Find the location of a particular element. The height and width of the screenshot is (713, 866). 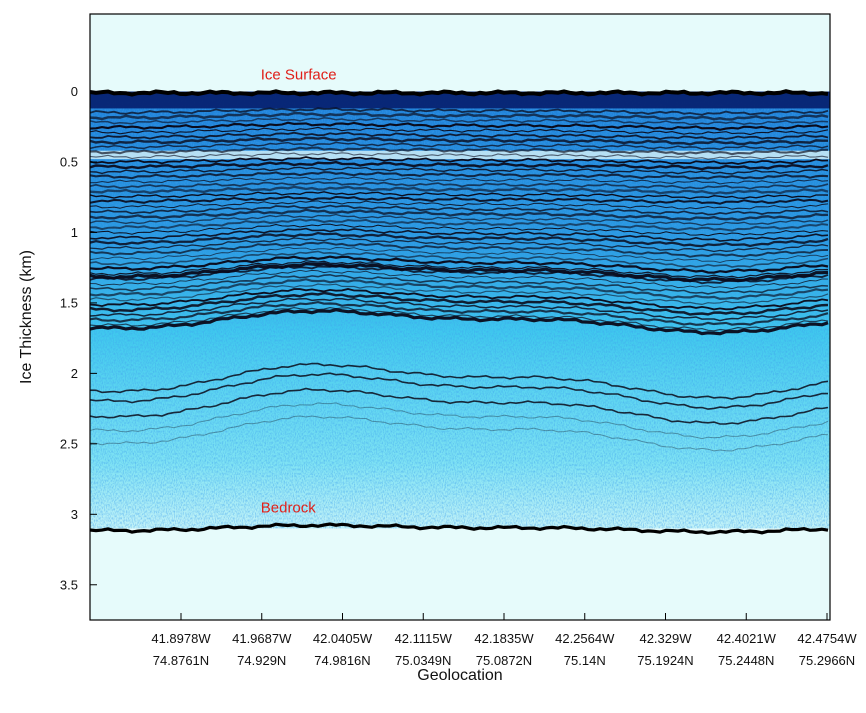

annotations: Ice Surface Bedrock is located at coordinates (299, 292).